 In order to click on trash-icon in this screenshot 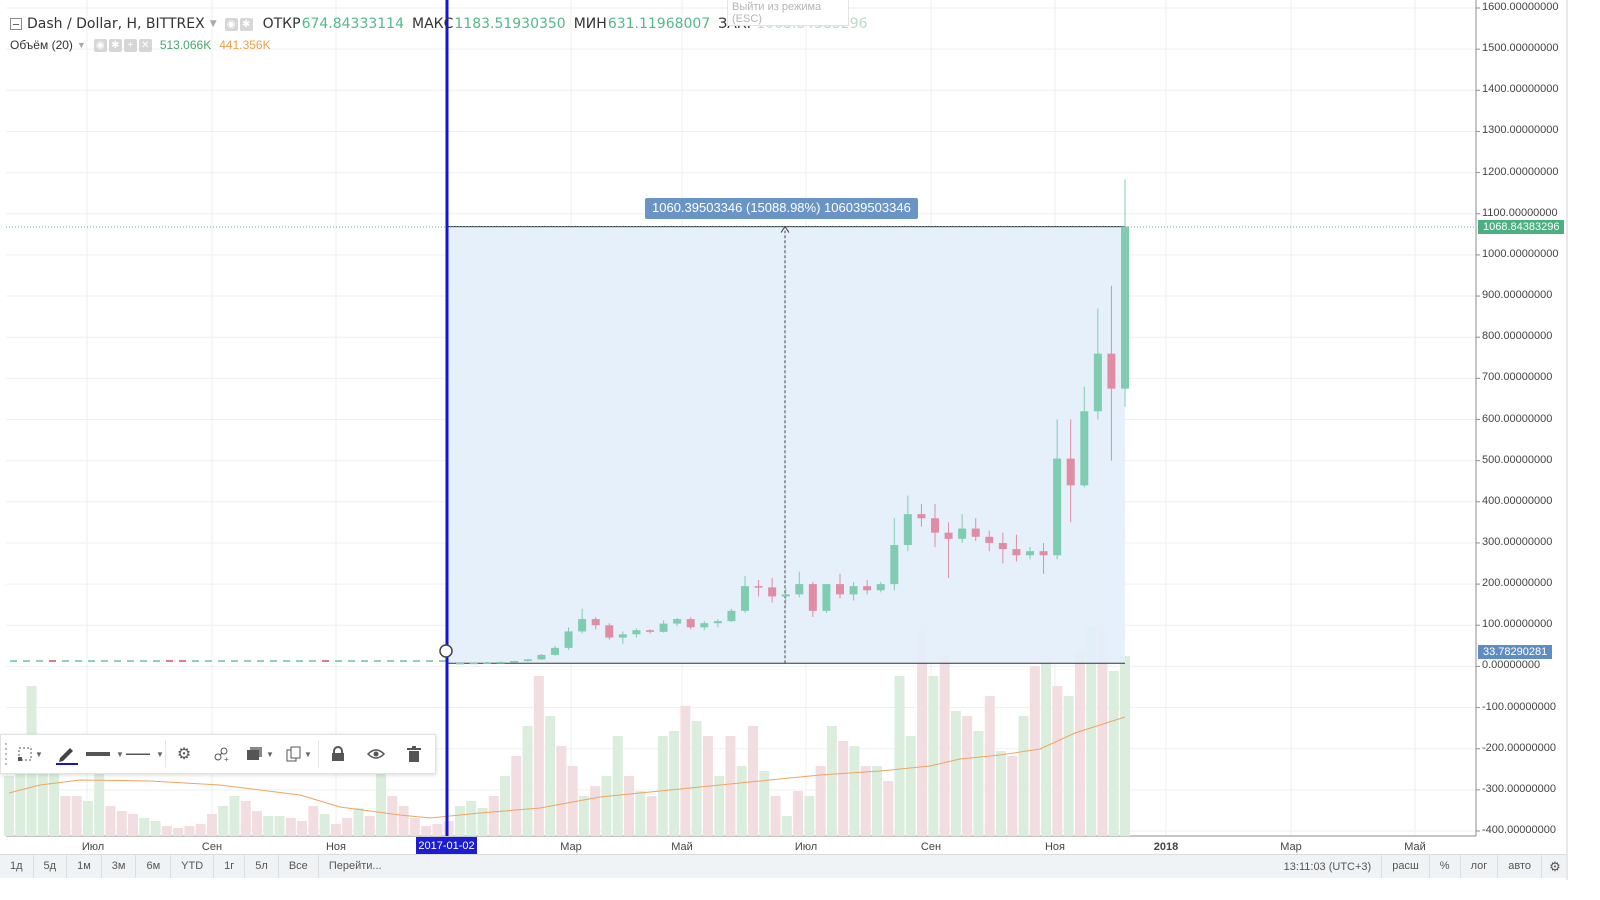, I will do `click(414, 754)`.